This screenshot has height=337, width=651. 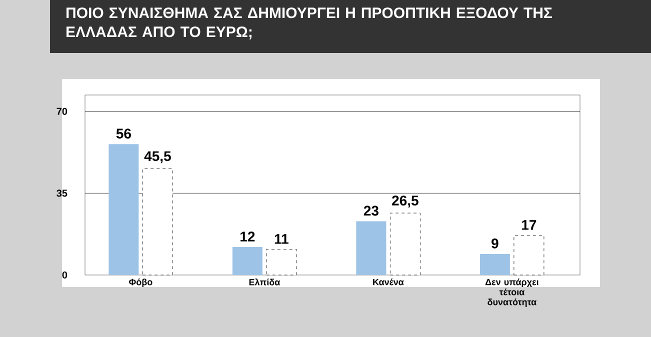 I want to click on data-label: 45,5, so click(x=157, y=157).